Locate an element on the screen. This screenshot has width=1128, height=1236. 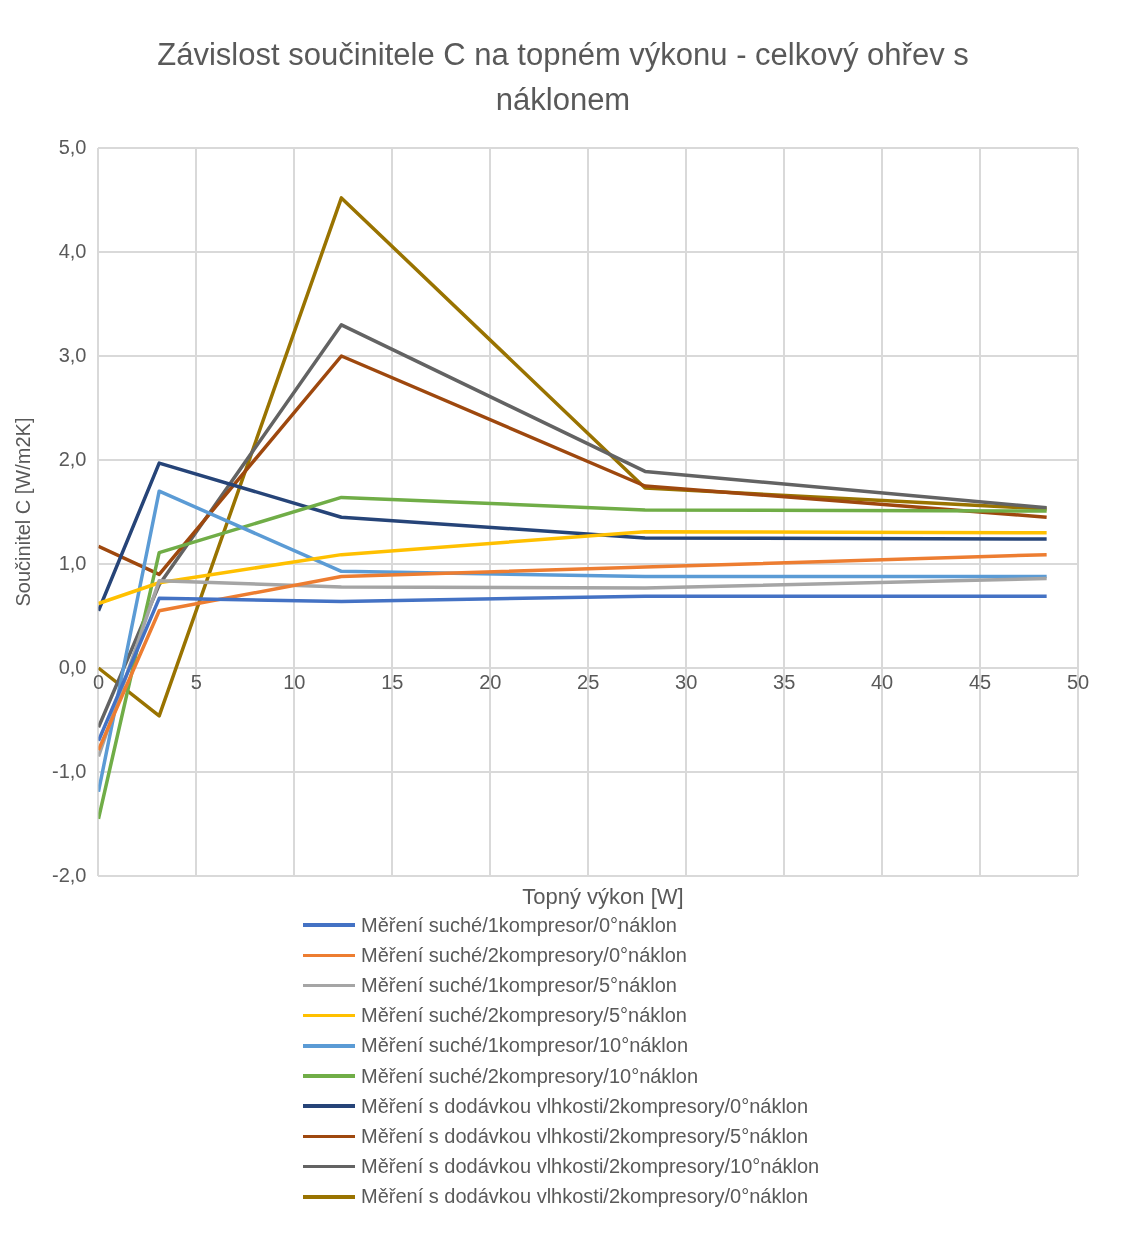
y-tick-label: -1,0 is located at coordinates (69, 770).